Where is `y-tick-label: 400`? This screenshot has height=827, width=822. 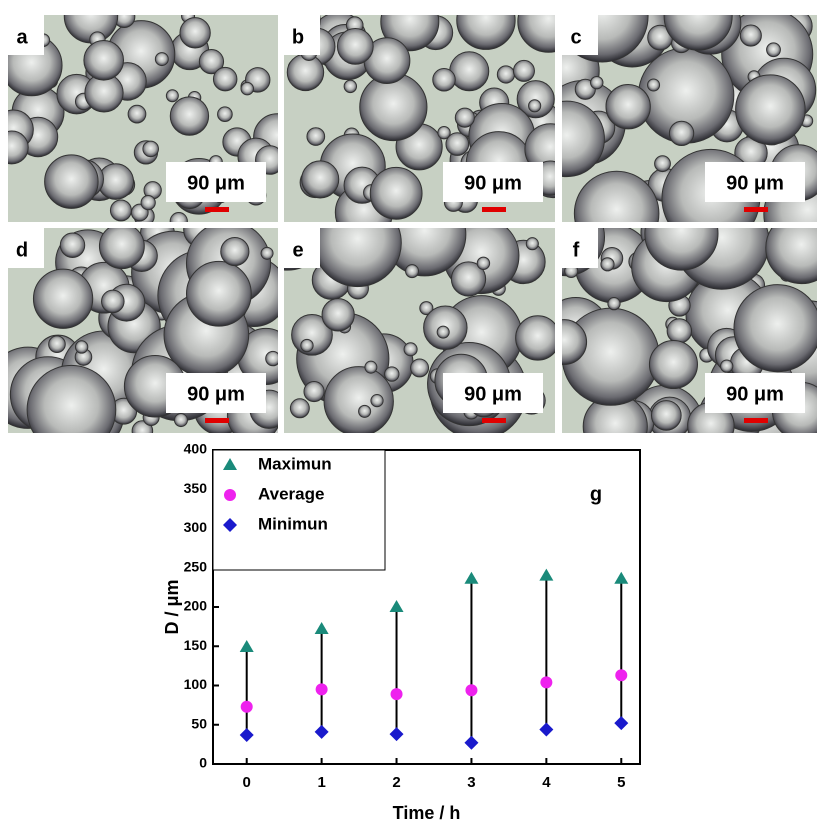 y-tick-label: 400 is located at coordinates (196, 449).